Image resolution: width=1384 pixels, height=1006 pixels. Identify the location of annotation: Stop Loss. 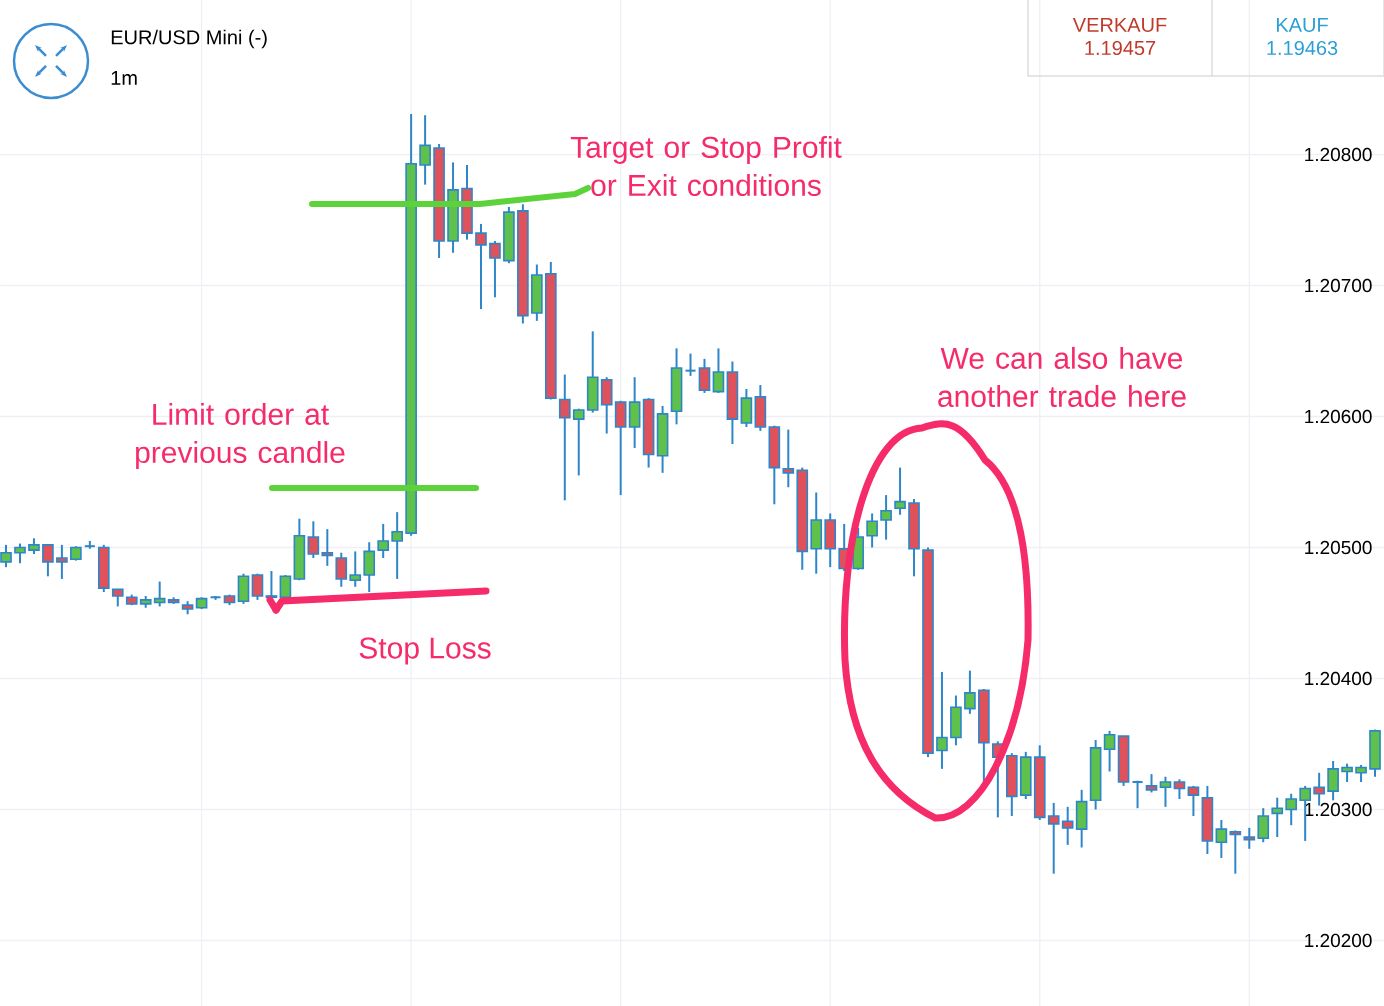
(425, 651).